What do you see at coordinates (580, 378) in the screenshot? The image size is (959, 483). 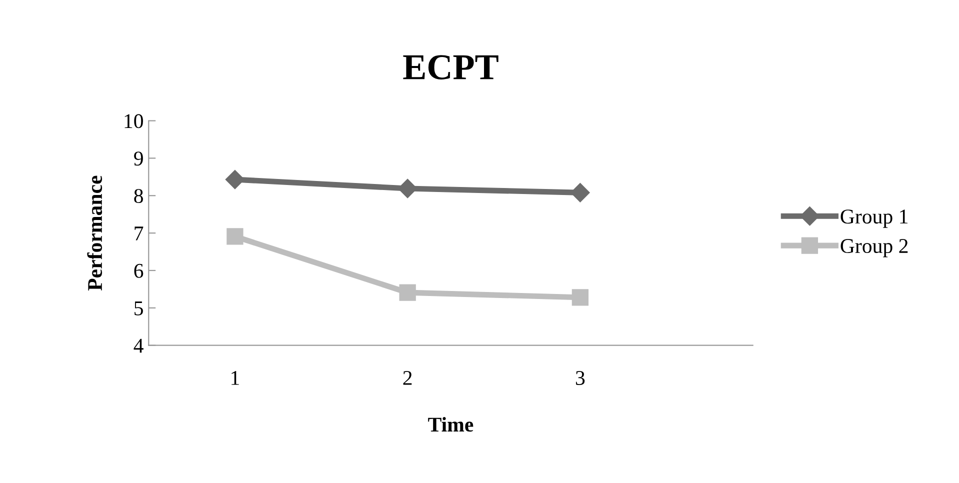 I see `x-tick-label: 3` at bounding box center [580, 378].